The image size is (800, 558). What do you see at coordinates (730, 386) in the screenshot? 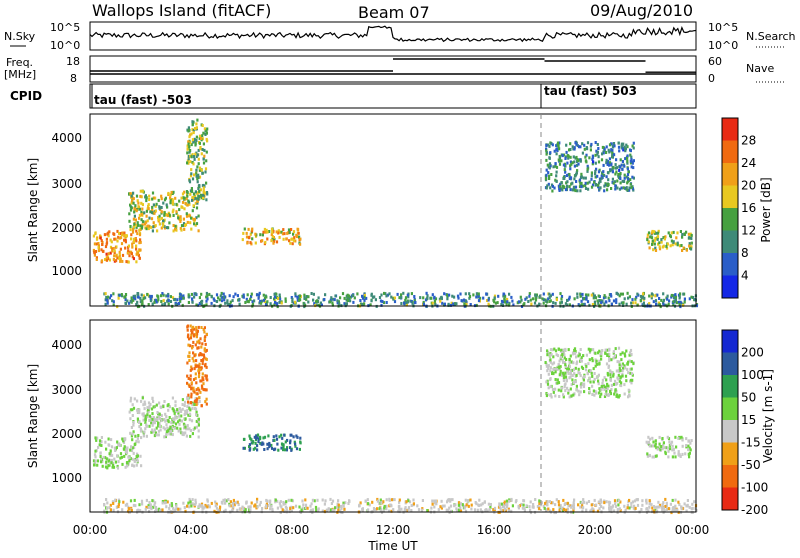
I see `velocity-colorbar-swatch` at bounding box center [730, 386].